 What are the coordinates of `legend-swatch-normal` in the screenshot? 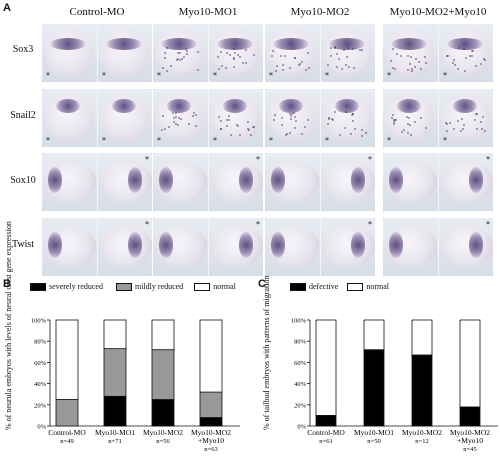 It's located at (202, 286).